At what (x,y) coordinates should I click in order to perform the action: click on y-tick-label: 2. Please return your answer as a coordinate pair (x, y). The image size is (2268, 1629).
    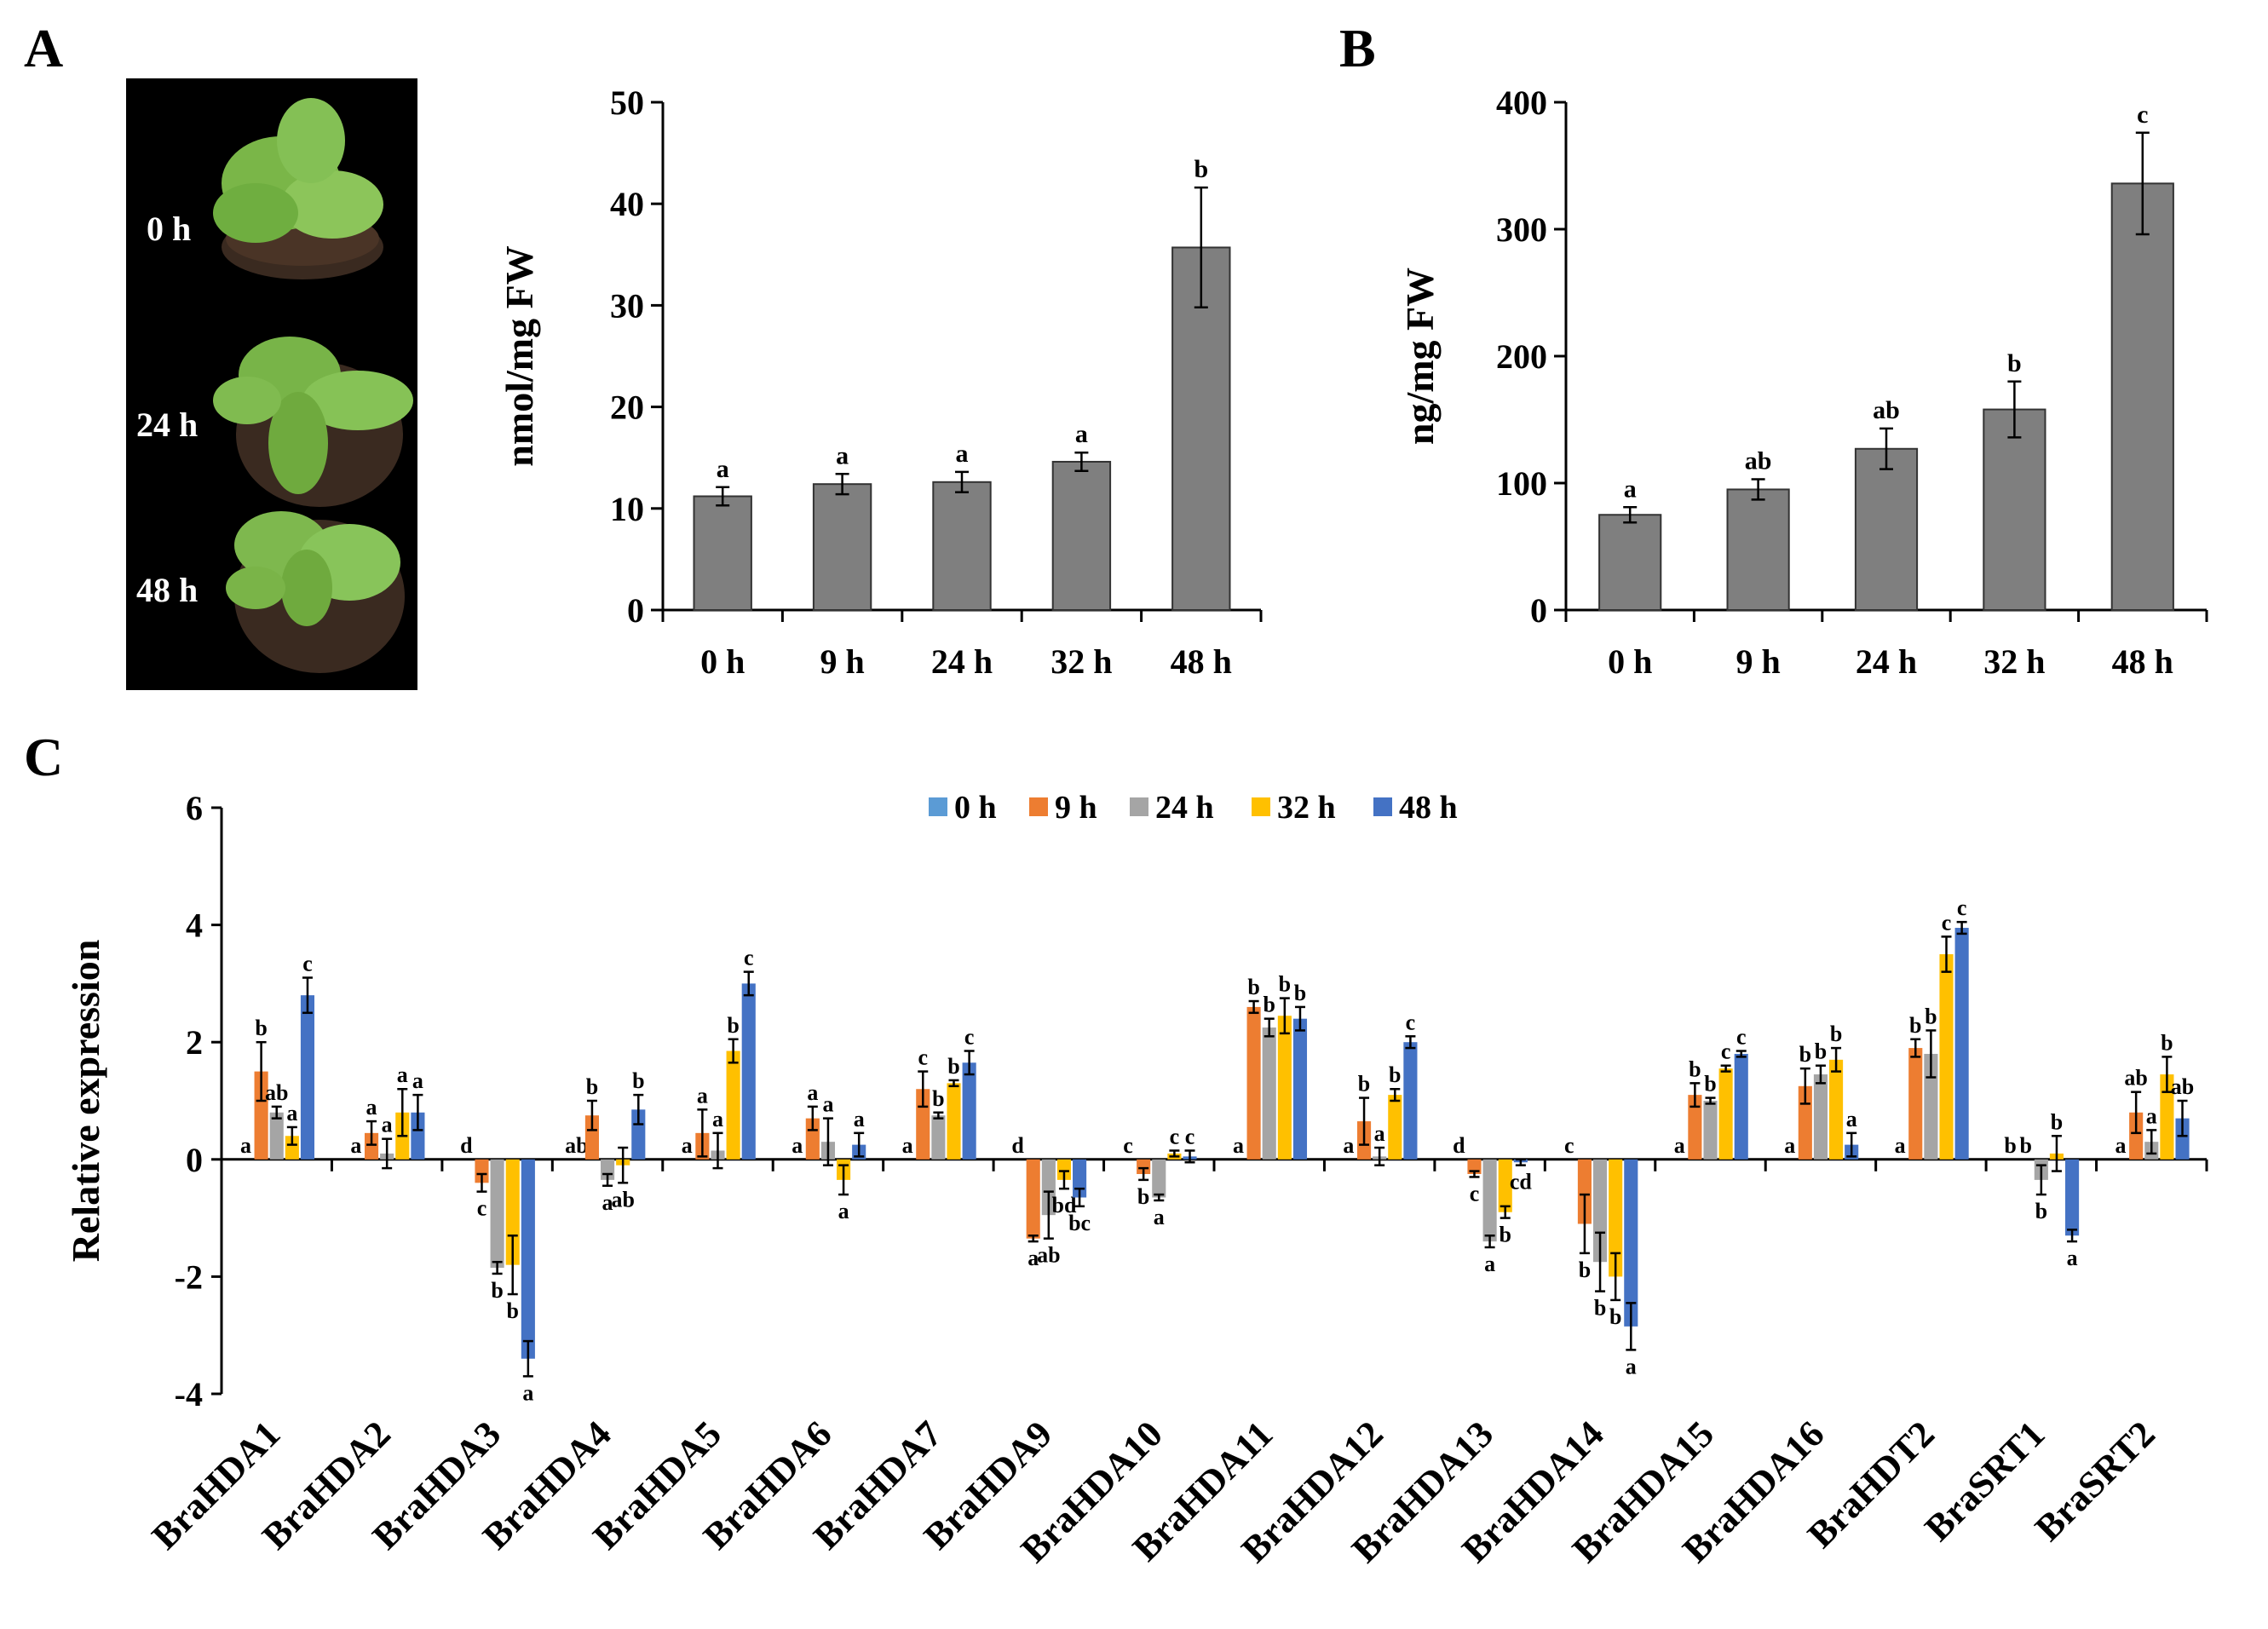
    Looking at the image, I should click on (195, 1042).